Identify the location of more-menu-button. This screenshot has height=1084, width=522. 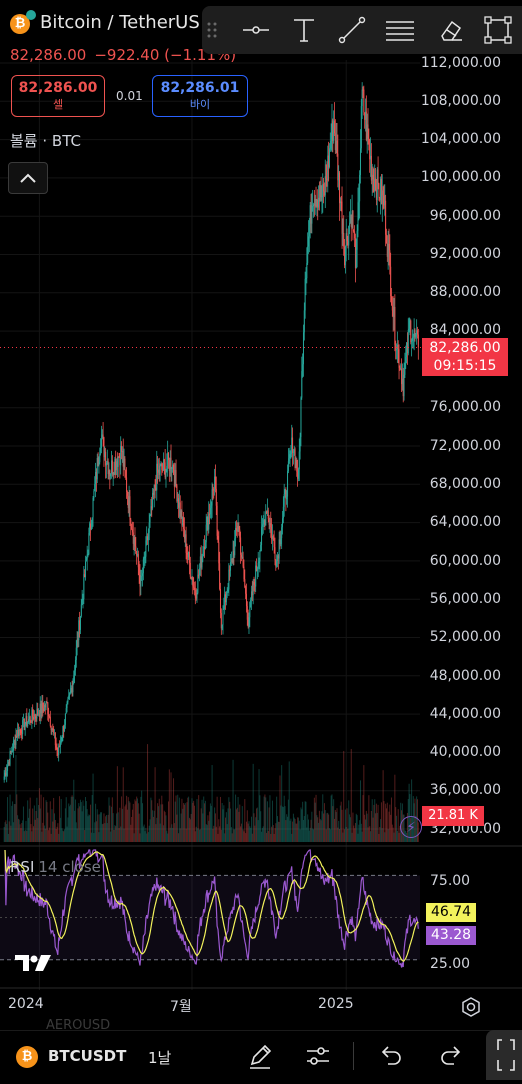
(504, 1055).